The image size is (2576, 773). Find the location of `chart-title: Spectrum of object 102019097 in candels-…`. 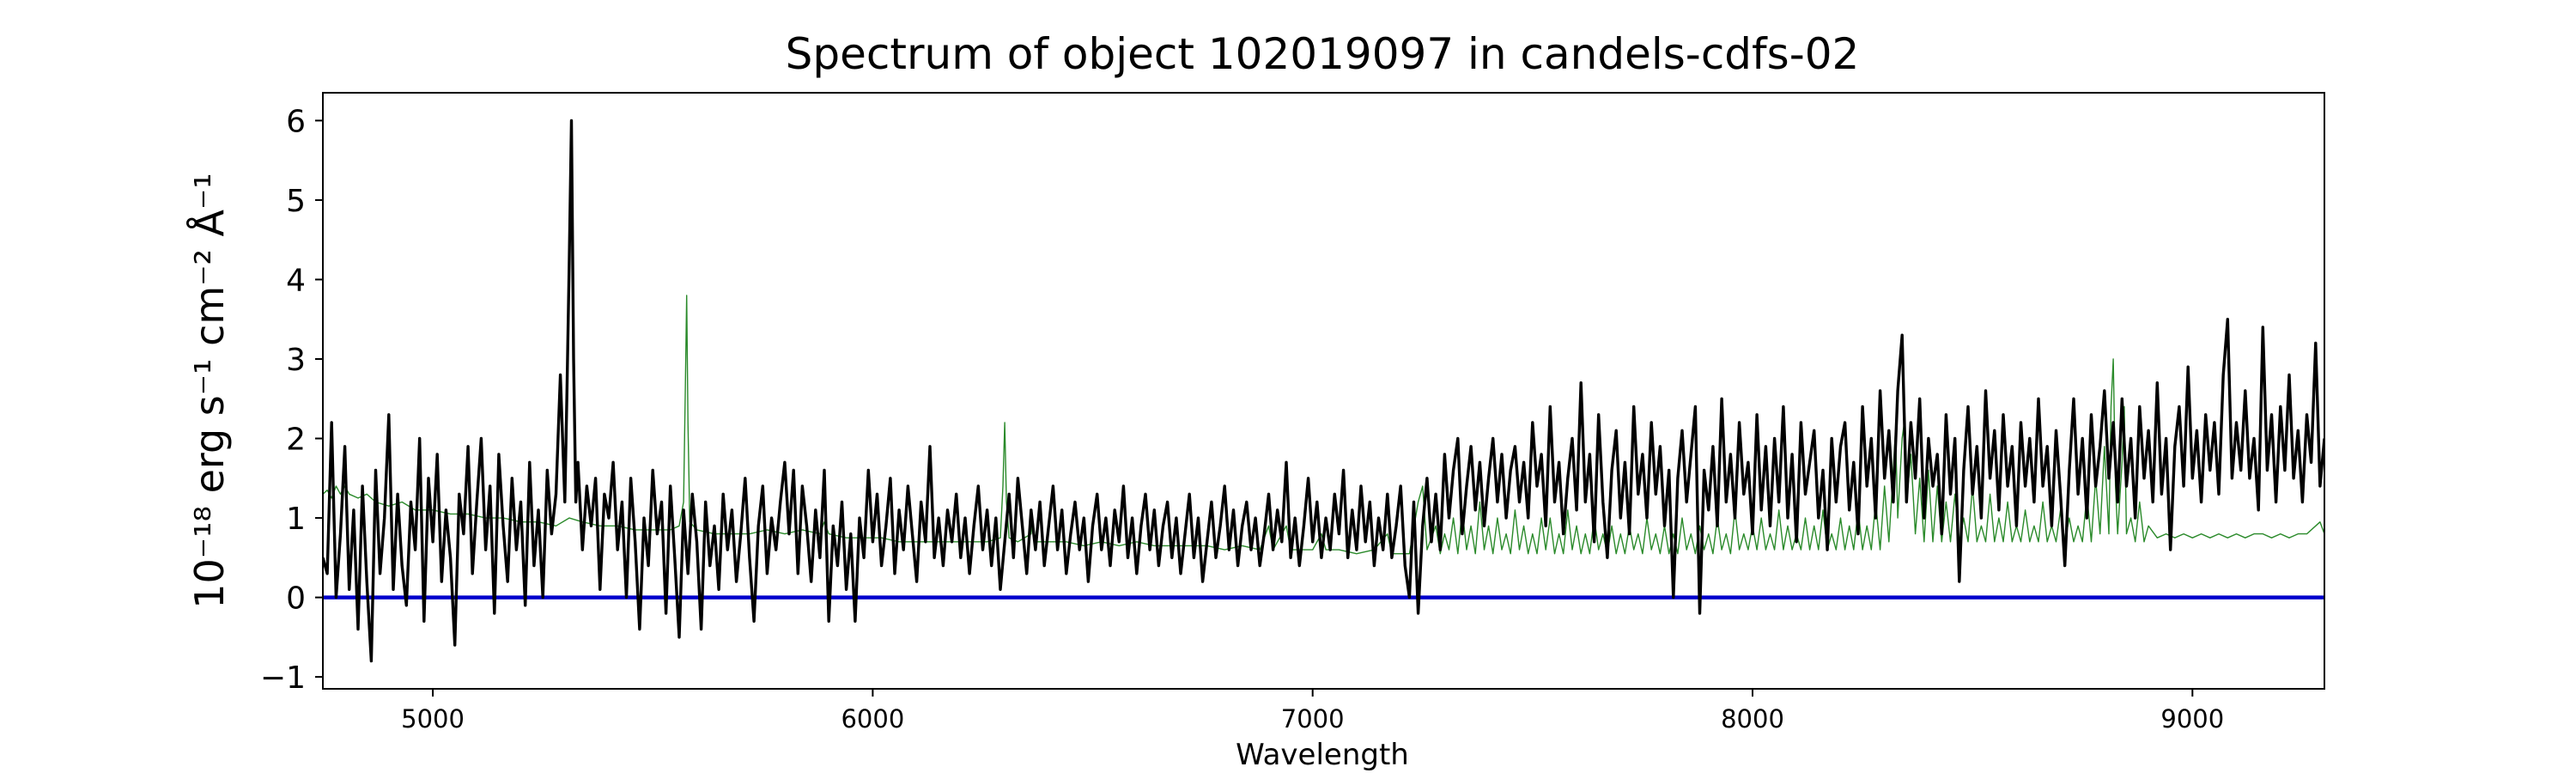

chart-title: Spectrum of object 102019097 in candels-… is located at coordinates (1323, 54).